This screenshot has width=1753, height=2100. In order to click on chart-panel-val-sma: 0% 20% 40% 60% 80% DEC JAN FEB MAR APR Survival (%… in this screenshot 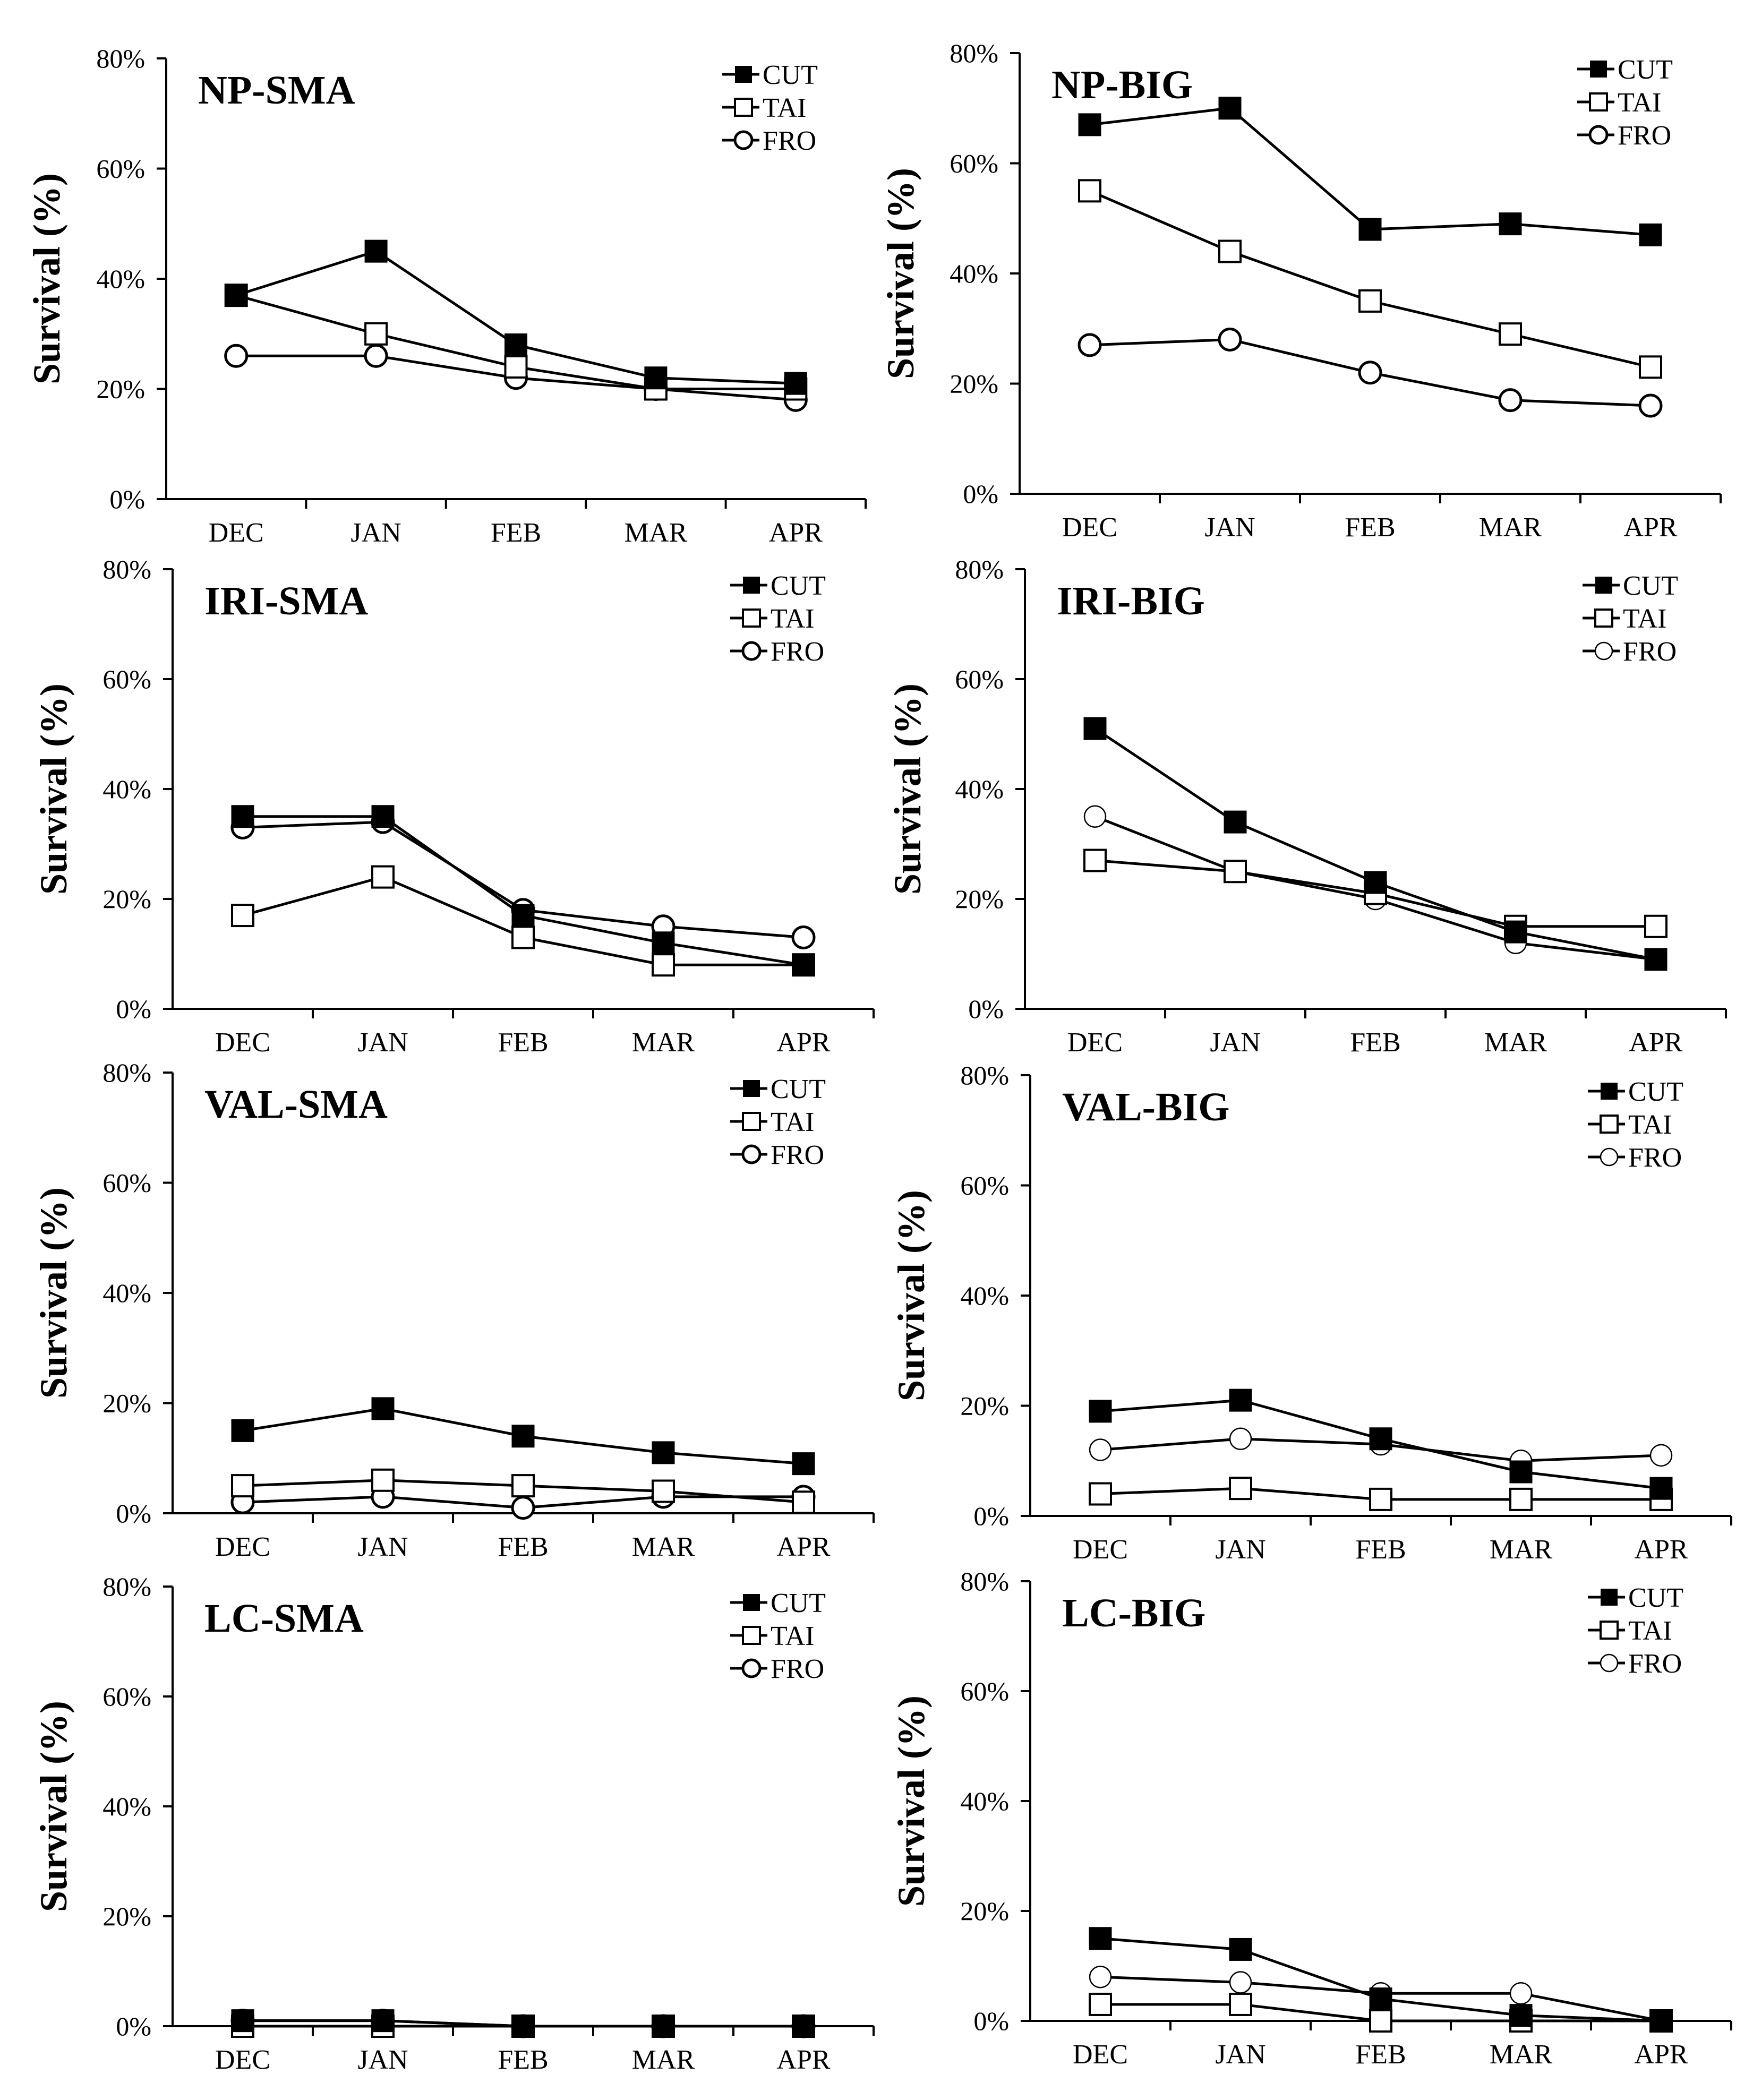, I will do `click(454, 1310)`.